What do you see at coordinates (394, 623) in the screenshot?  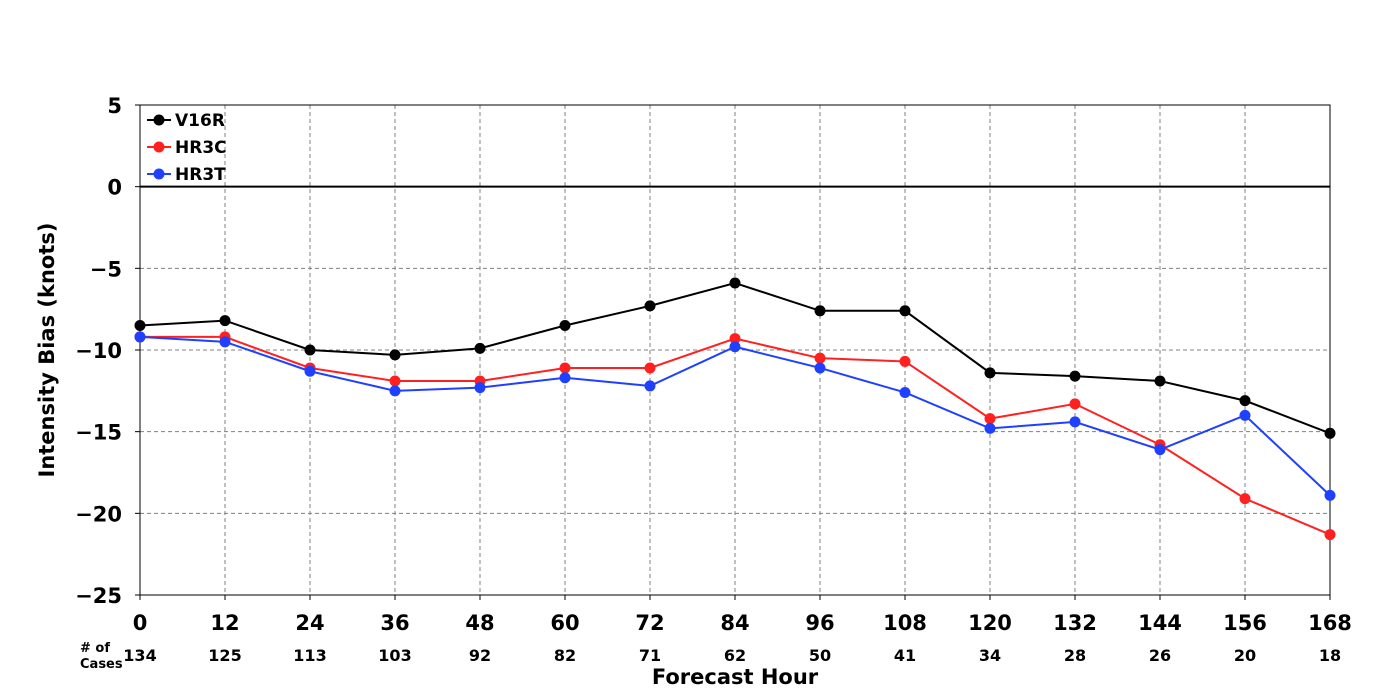 I see `x-tick-label: 36` at bounding box center [394, 623].